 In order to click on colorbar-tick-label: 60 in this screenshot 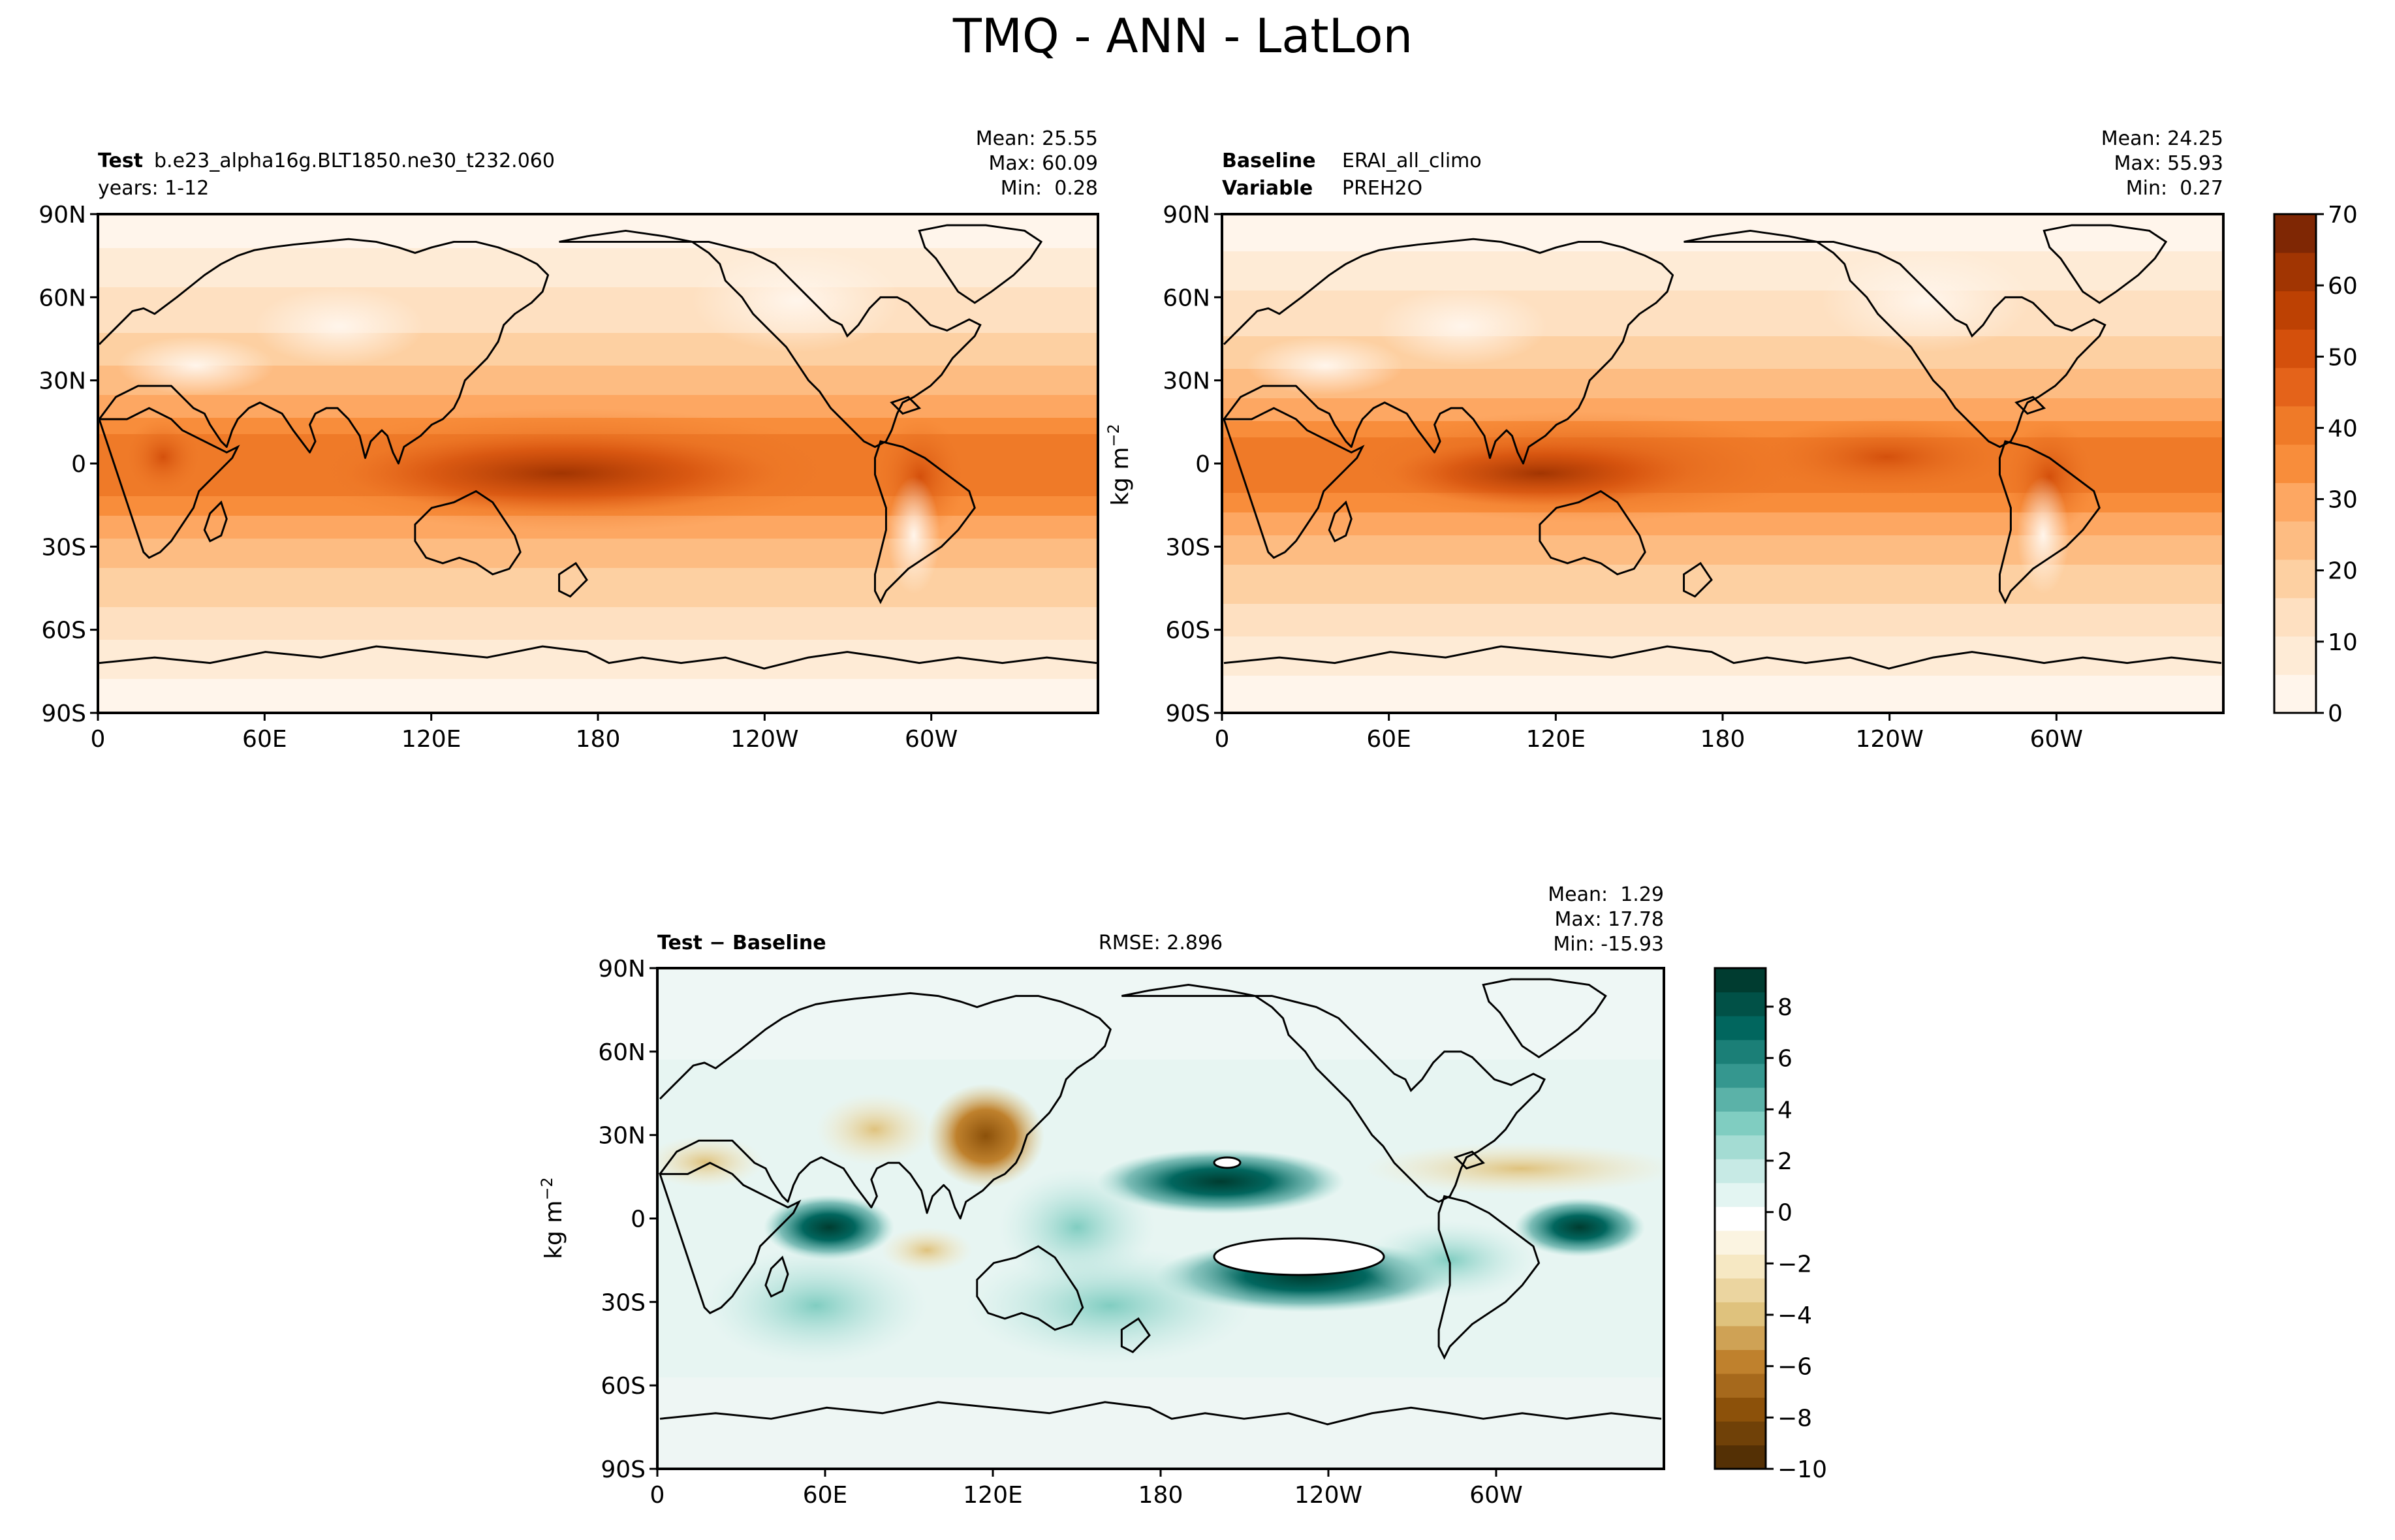, I will do `click(2343, 286)`.